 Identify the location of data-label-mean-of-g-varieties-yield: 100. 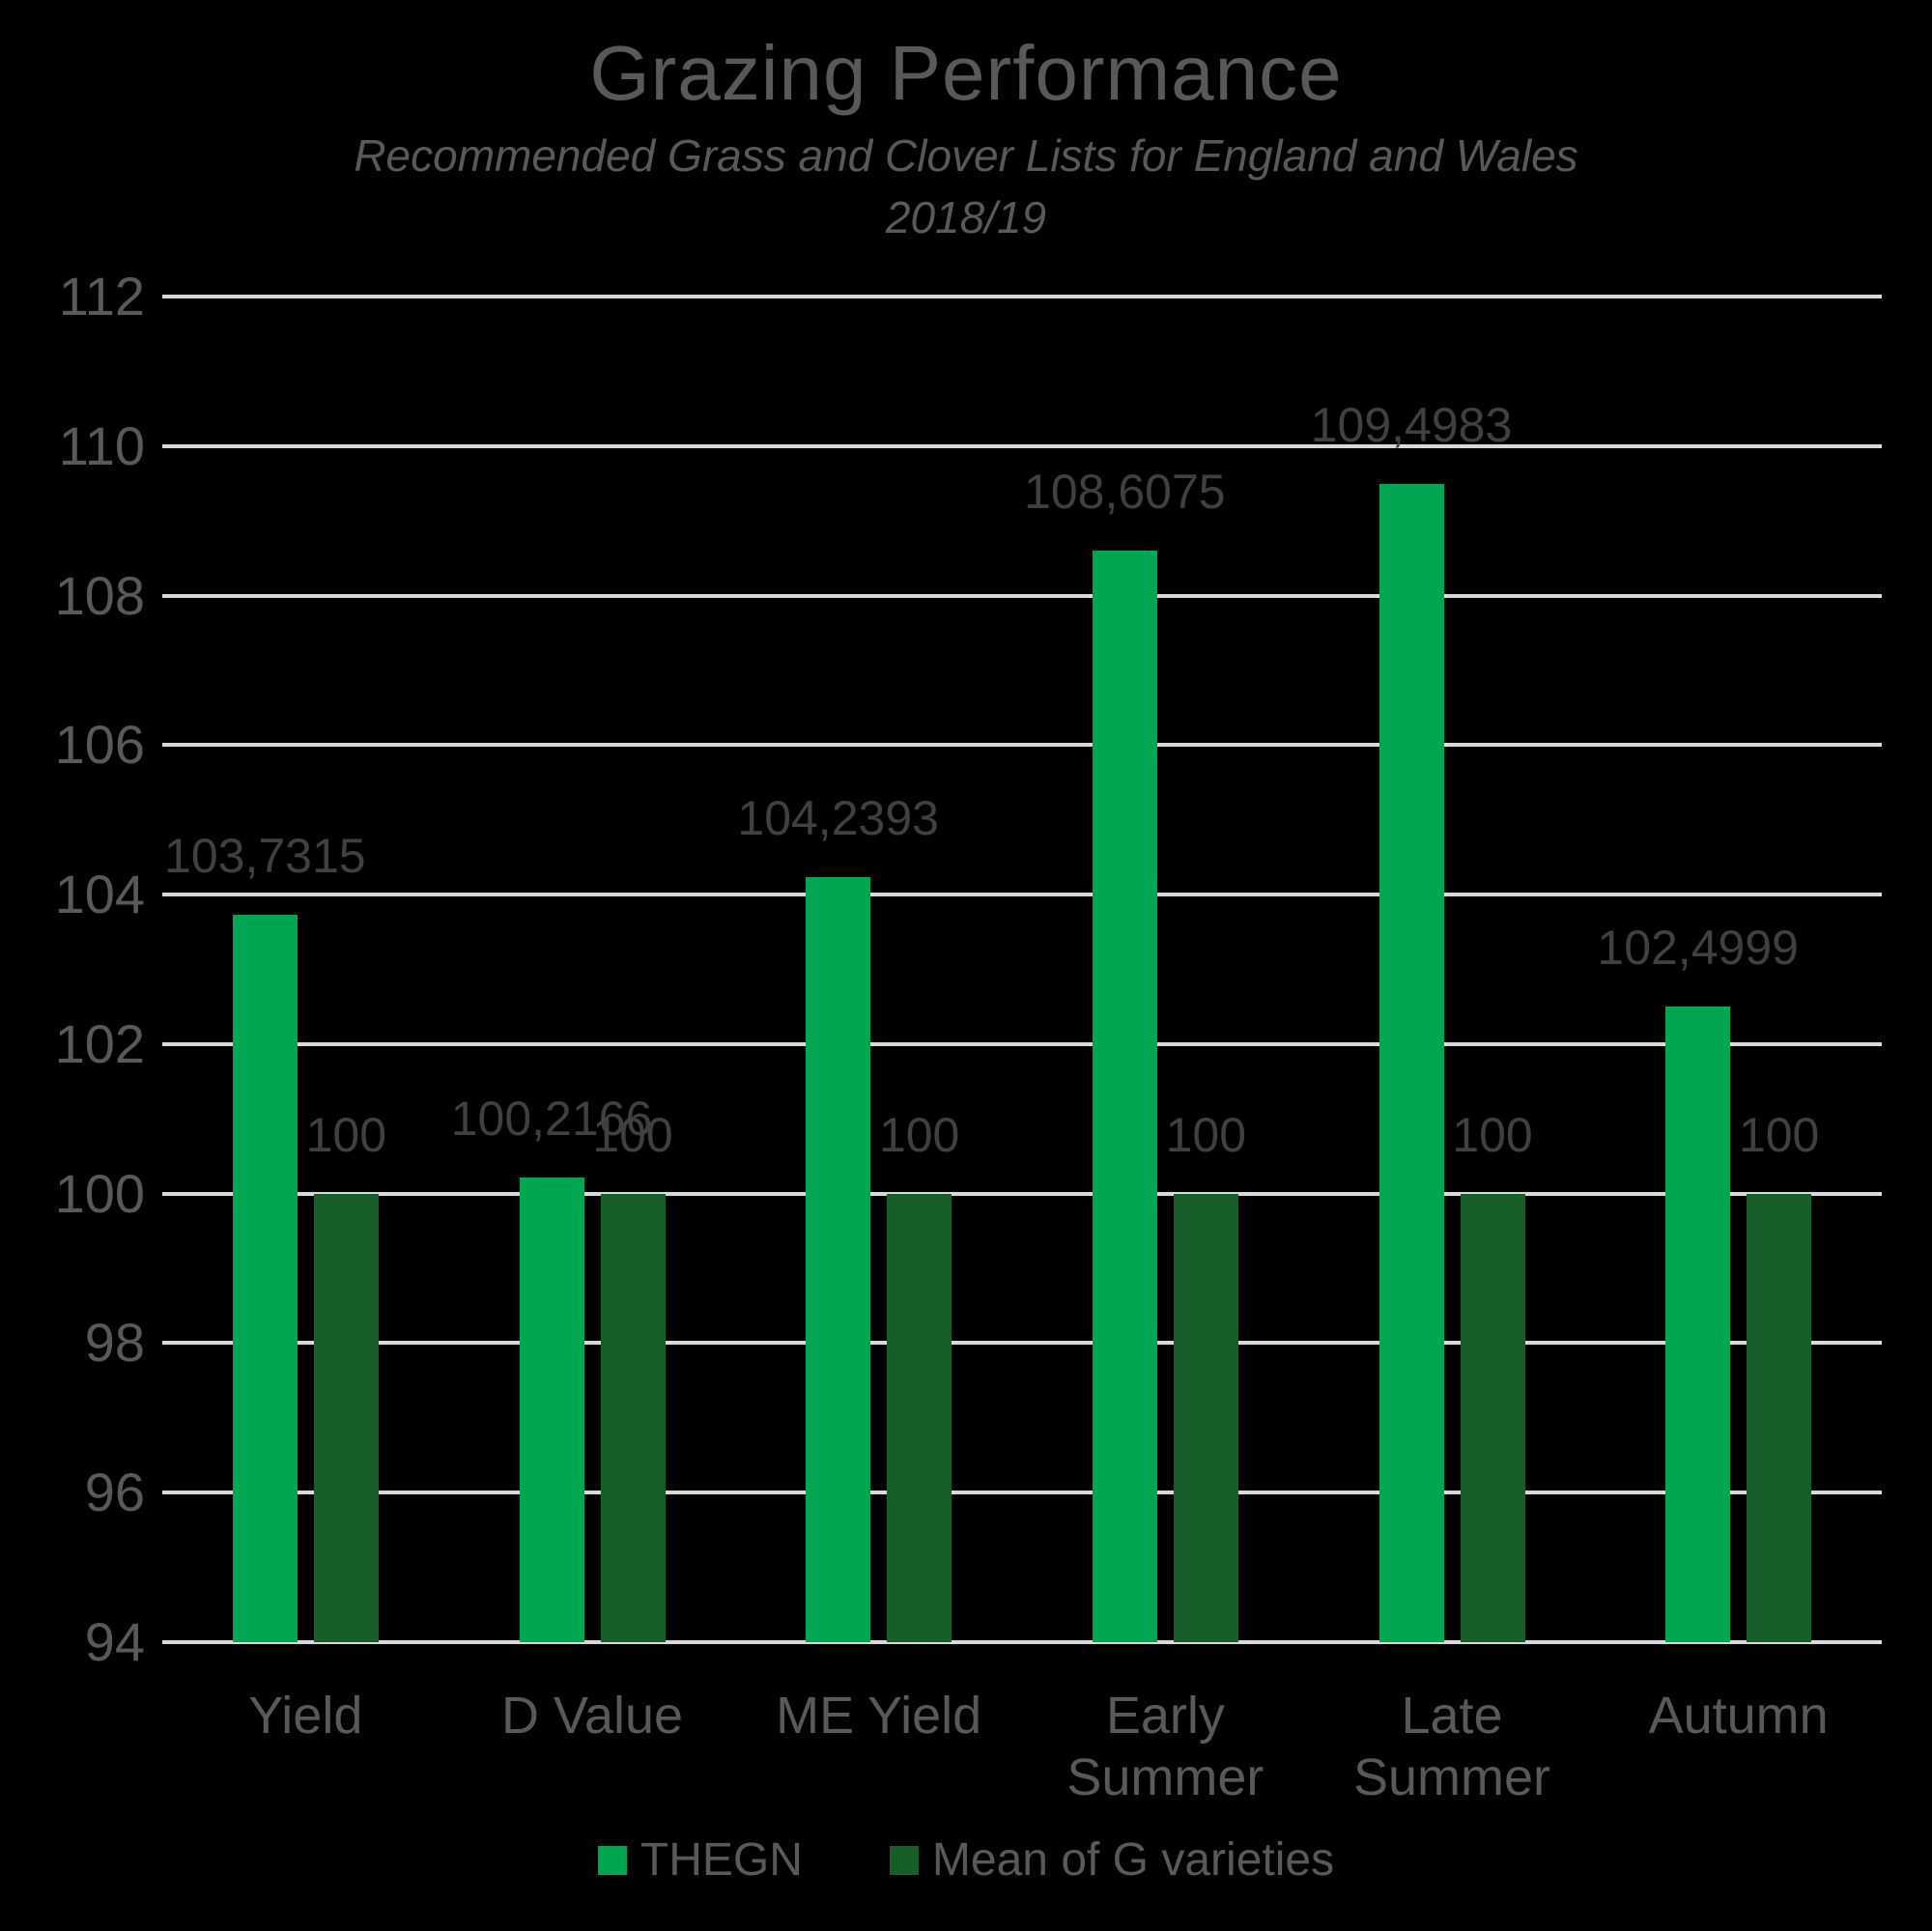
(346, 1134).